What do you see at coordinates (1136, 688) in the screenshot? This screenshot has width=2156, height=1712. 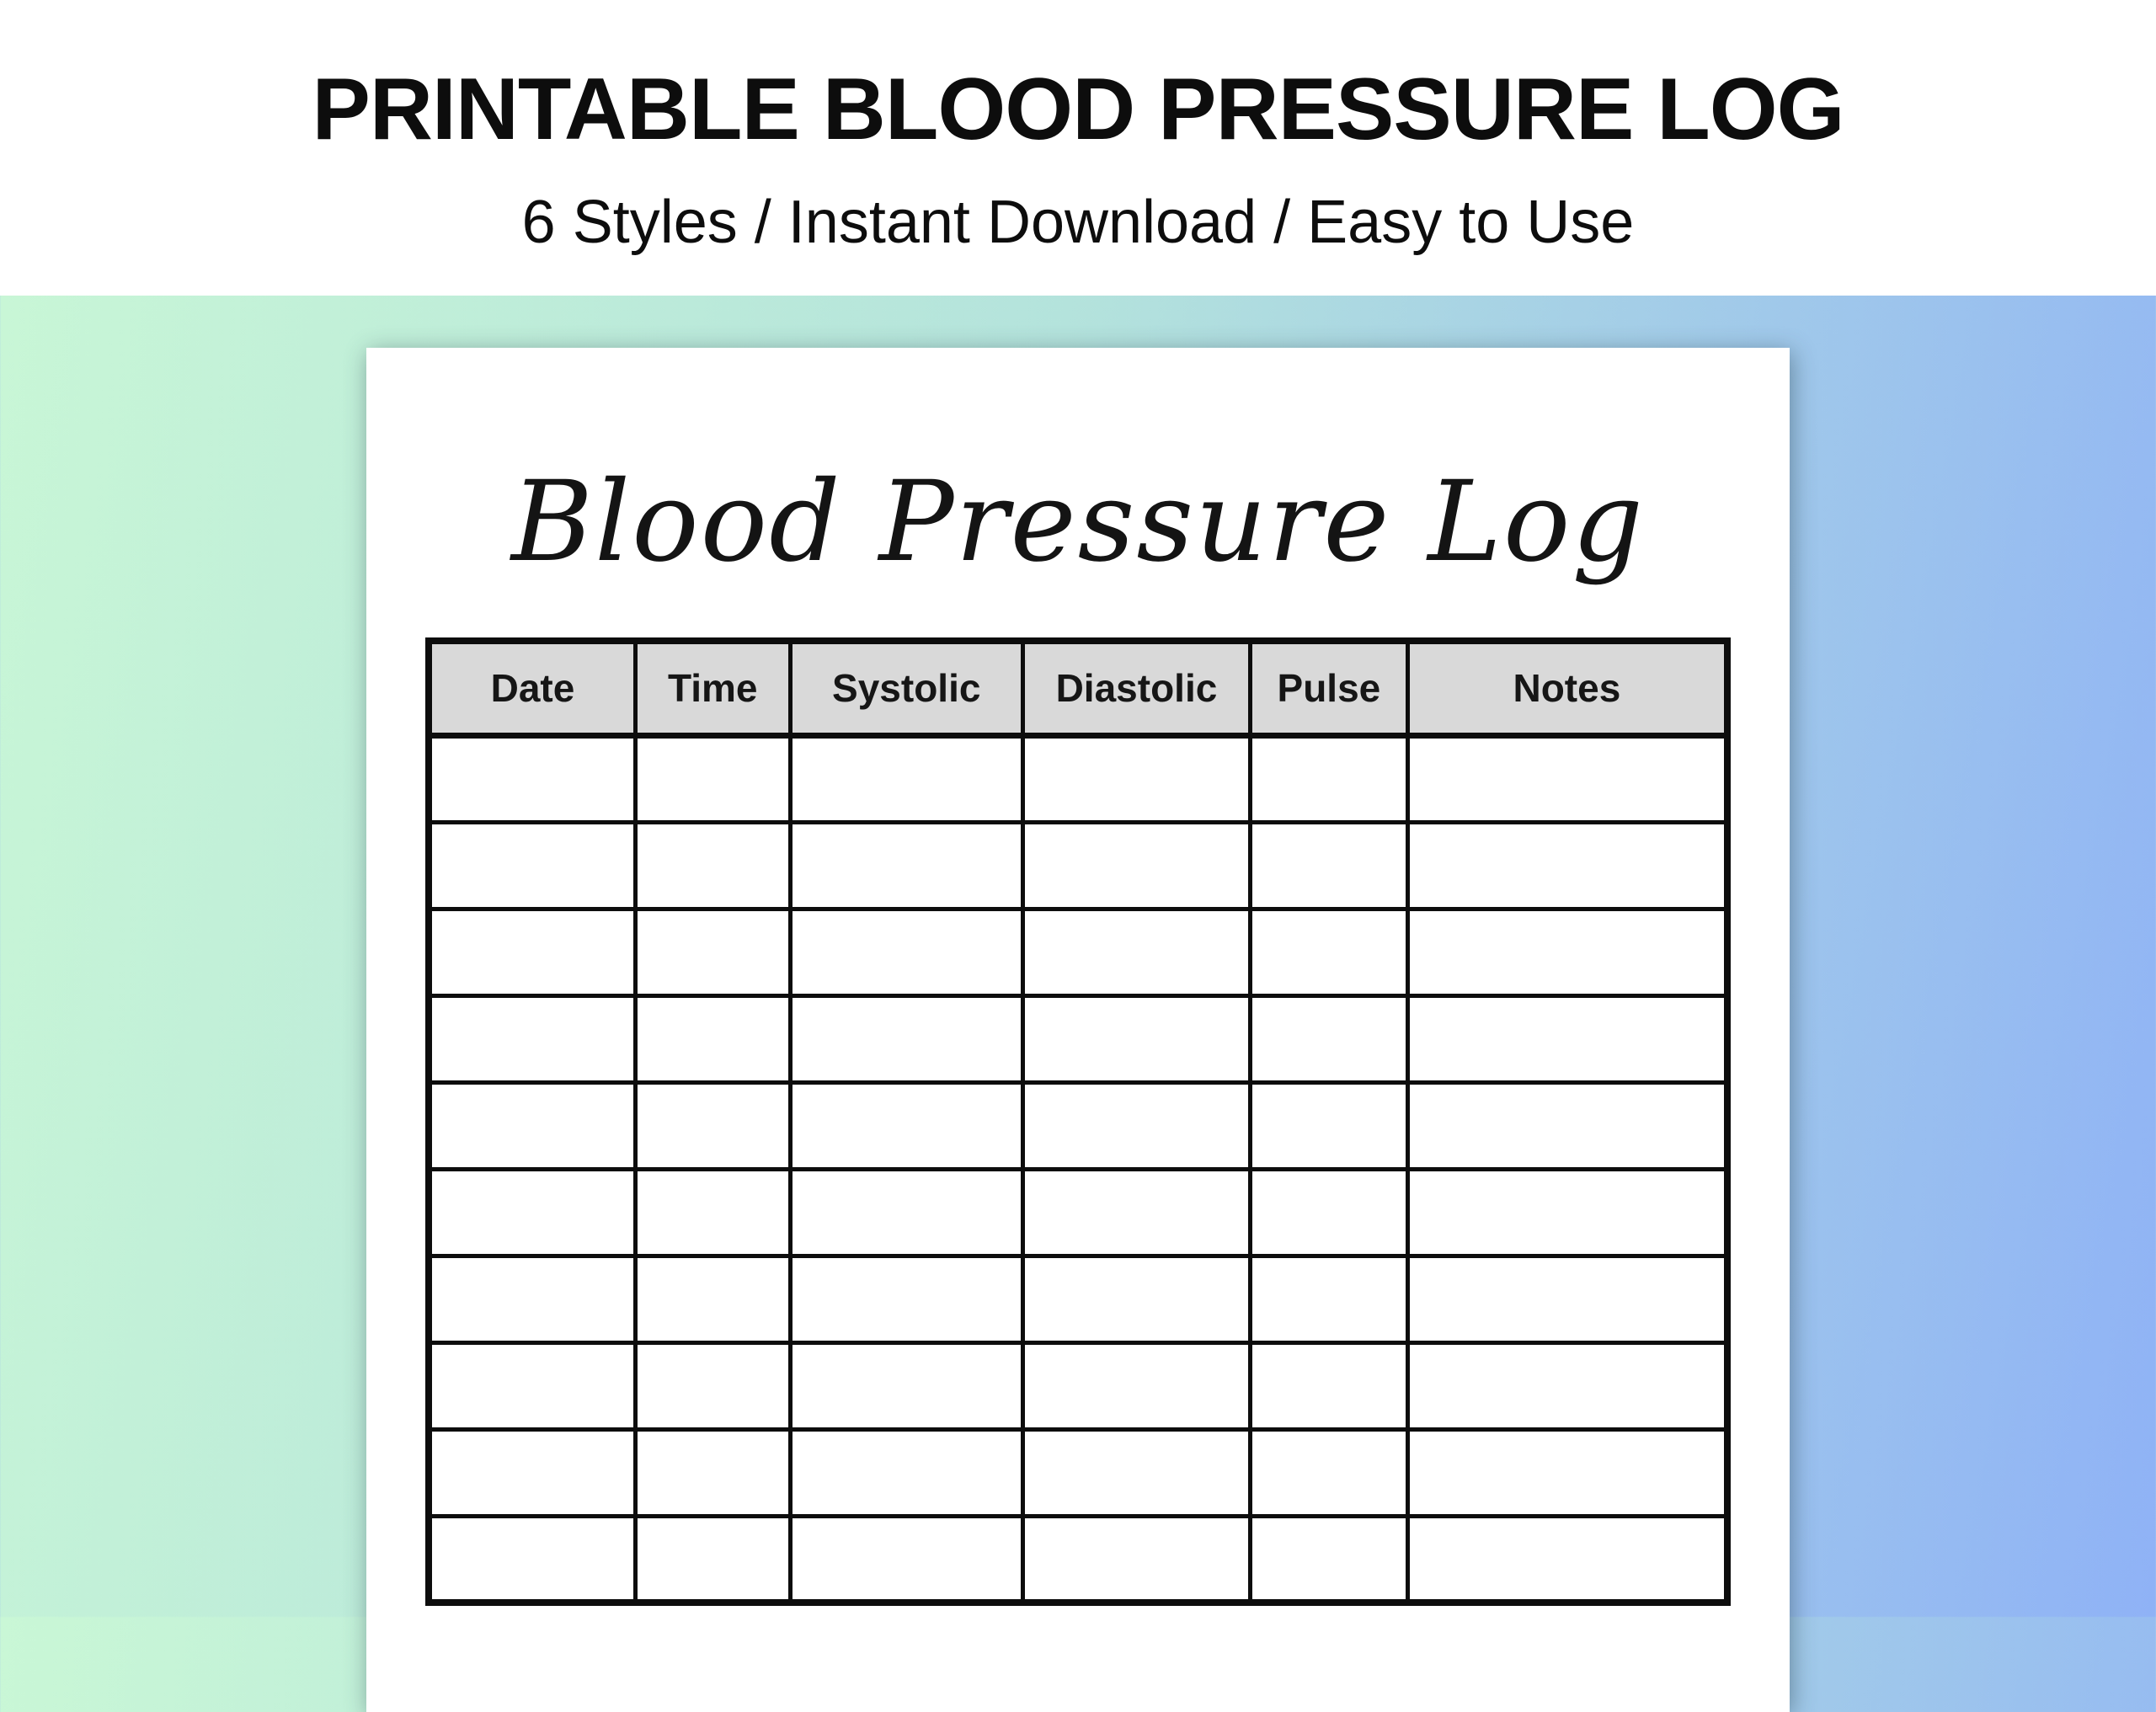 I see `header-cell-diastolic: Diastolic` at bounding box center [1136, 688].